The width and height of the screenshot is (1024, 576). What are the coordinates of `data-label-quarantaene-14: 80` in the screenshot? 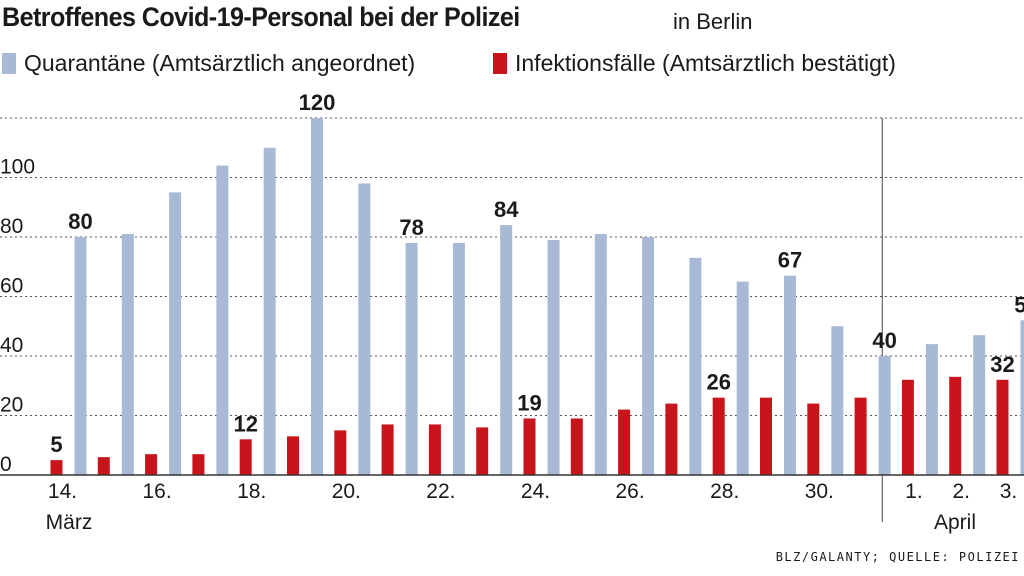 It's located at (80, 221).